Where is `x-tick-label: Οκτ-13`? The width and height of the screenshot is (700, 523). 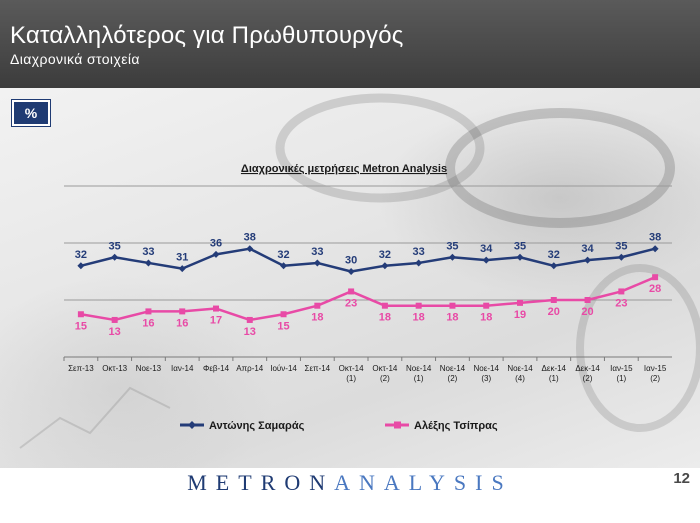
x-tick-label: Οκτ-13 is located at coordinates (114, 368).